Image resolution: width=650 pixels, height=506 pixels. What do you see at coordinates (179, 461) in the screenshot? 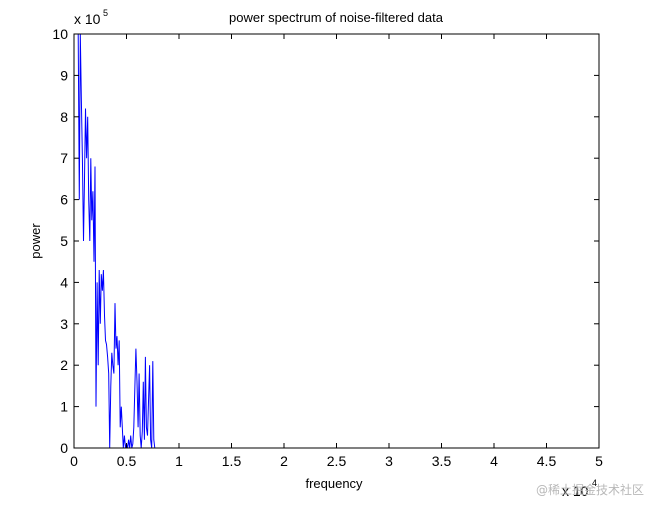
I see `x-tick-label: 1` at bounding box center [179, 461].